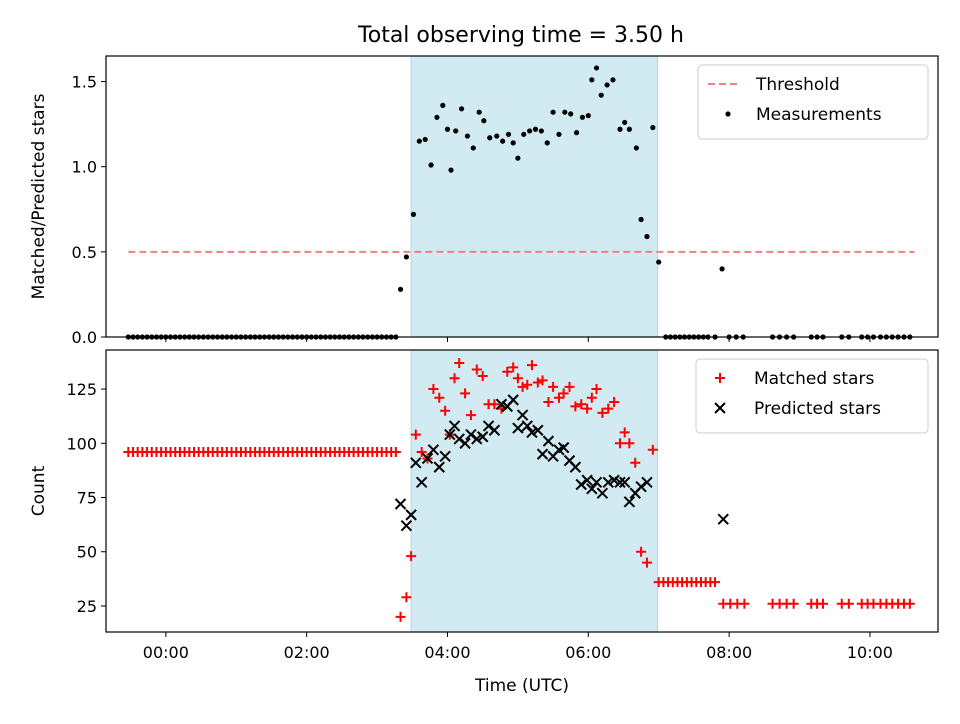  What do you see at coordinates (817, 409) in the screenshot?
I see `legend-label: Predicted stars` at bounding box center [817, 409].